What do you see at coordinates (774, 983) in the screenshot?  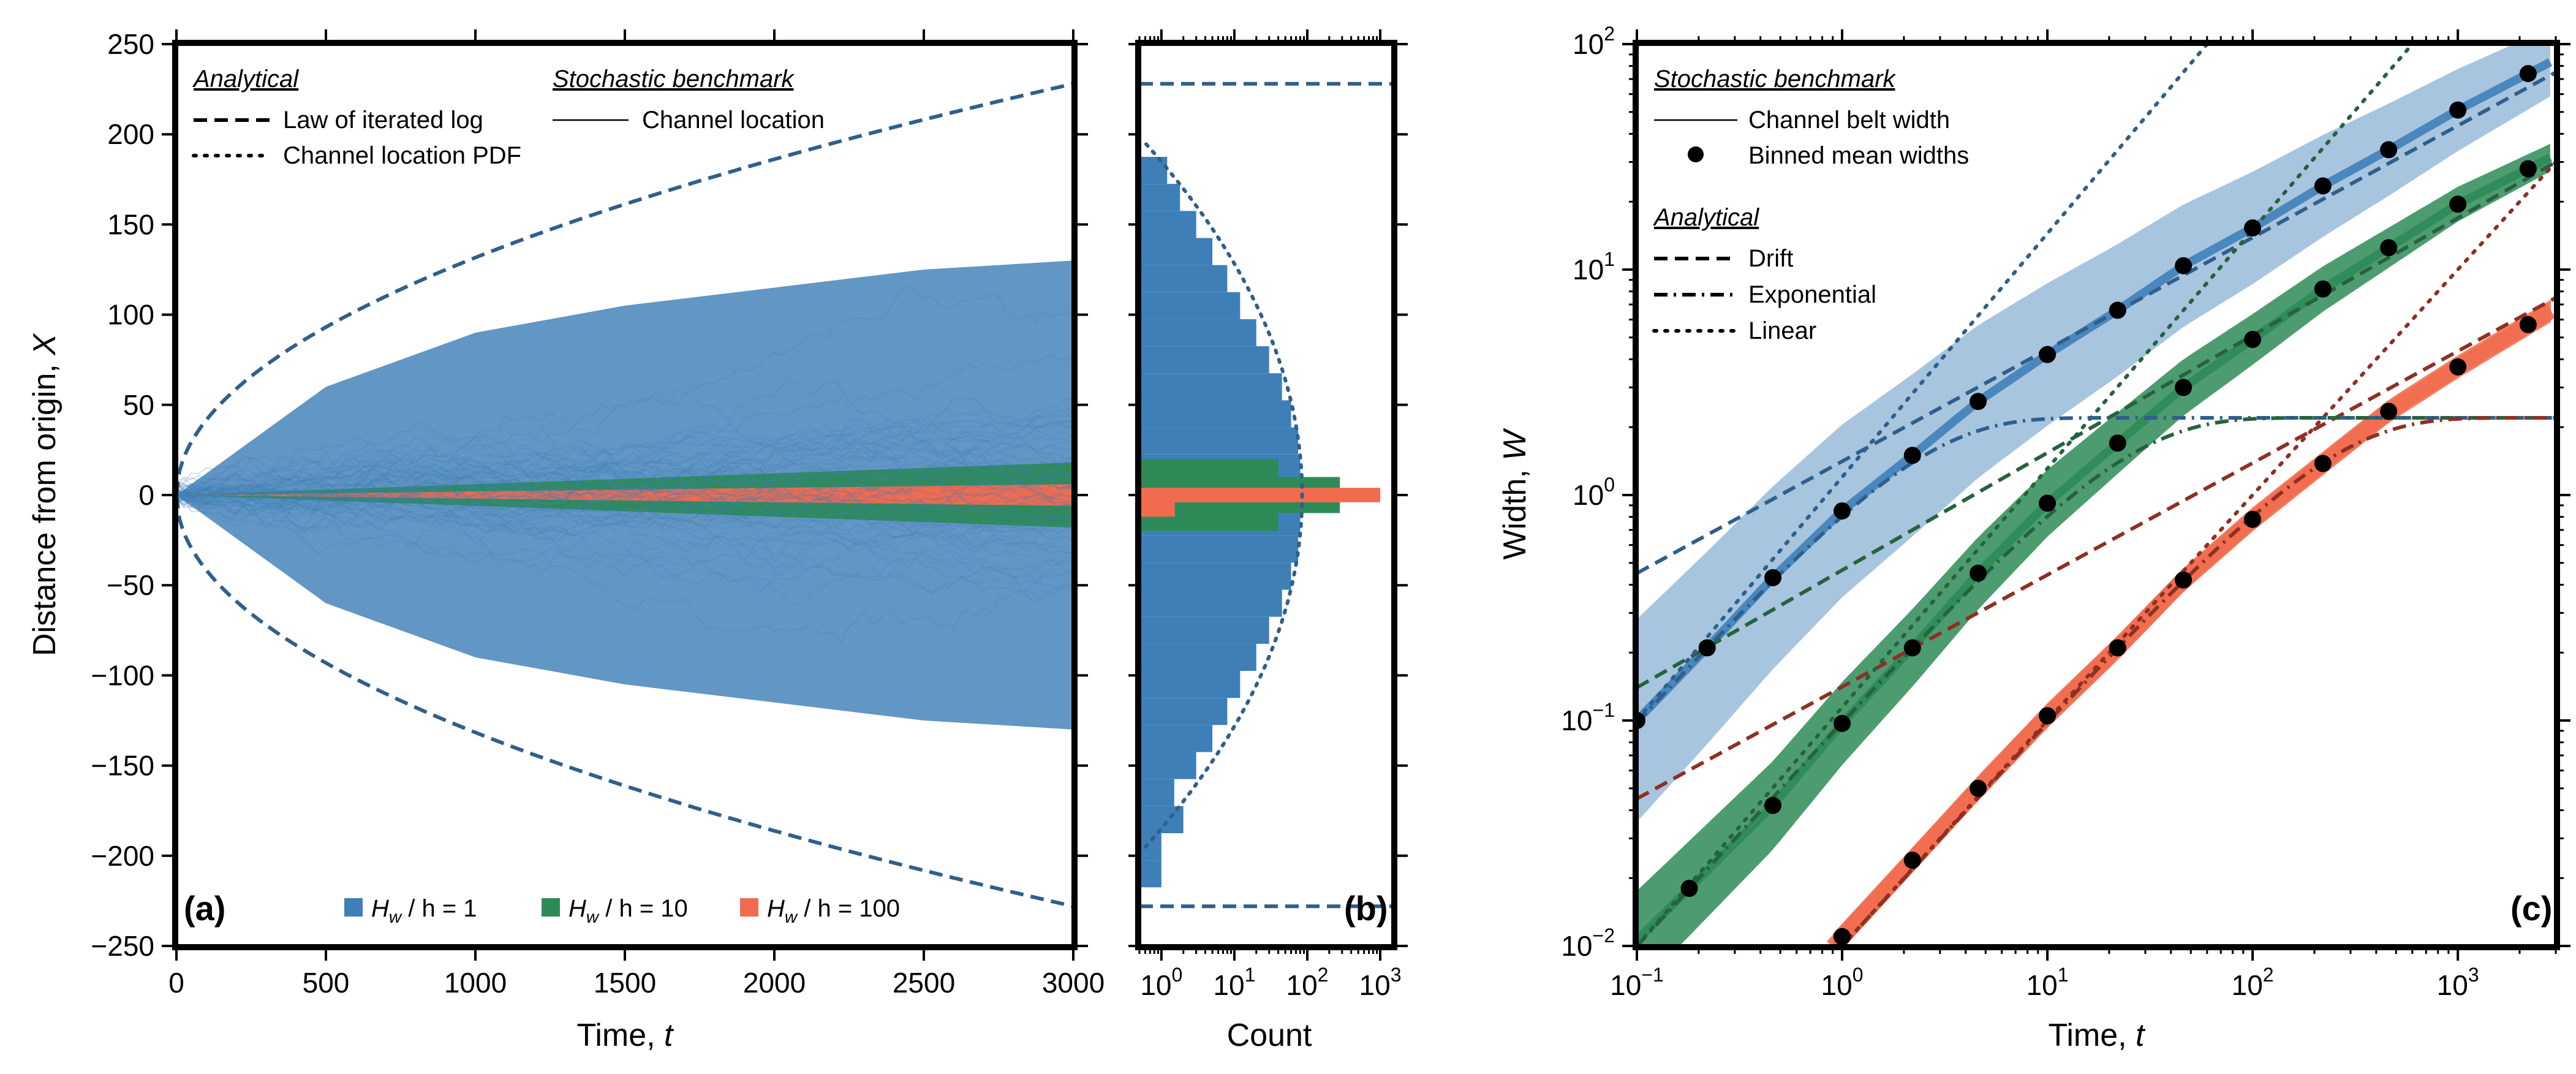 I see `x-tick-label: 2000` at bounding box center [774, 983].